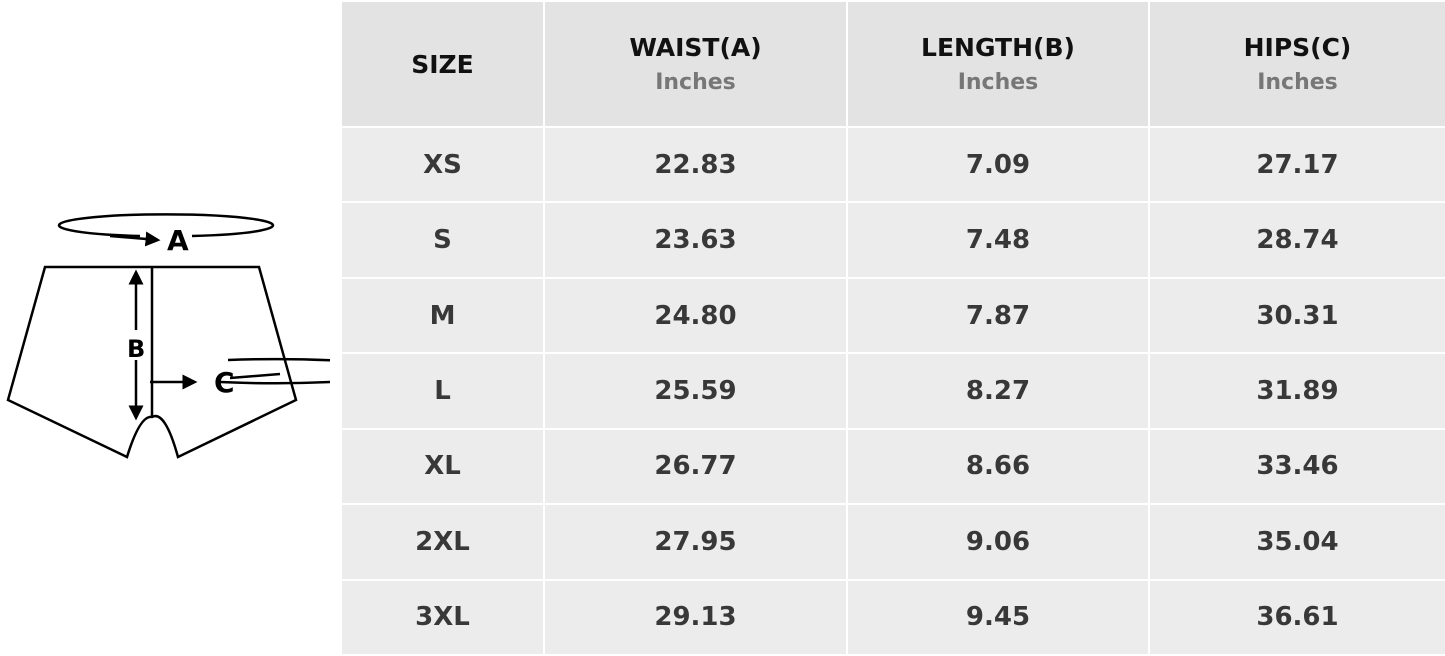  What do you see at coordinates (178, 240) in the screenshot?
I see `label-a: A` at bounding box center [178, 240].